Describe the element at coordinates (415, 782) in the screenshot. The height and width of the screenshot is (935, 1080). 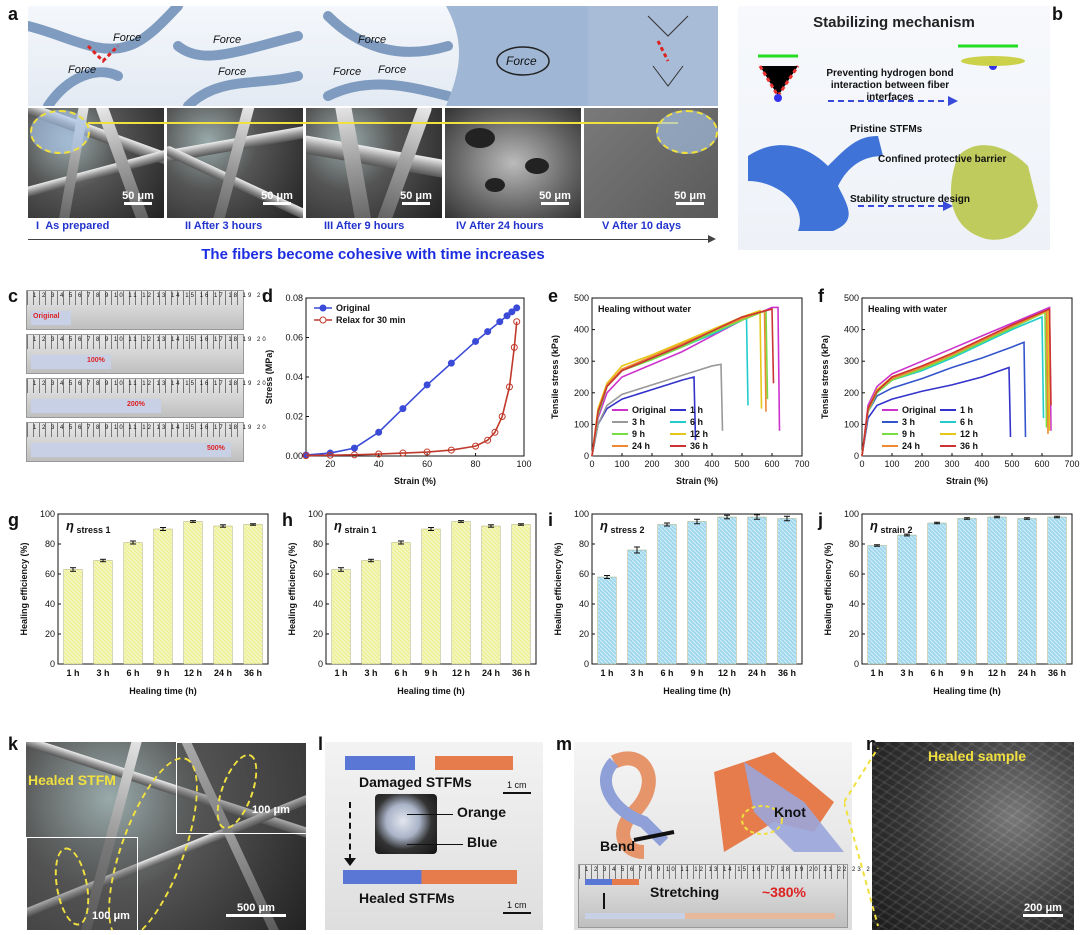
I see `damaged-label: Damaged STFMs` at that location.